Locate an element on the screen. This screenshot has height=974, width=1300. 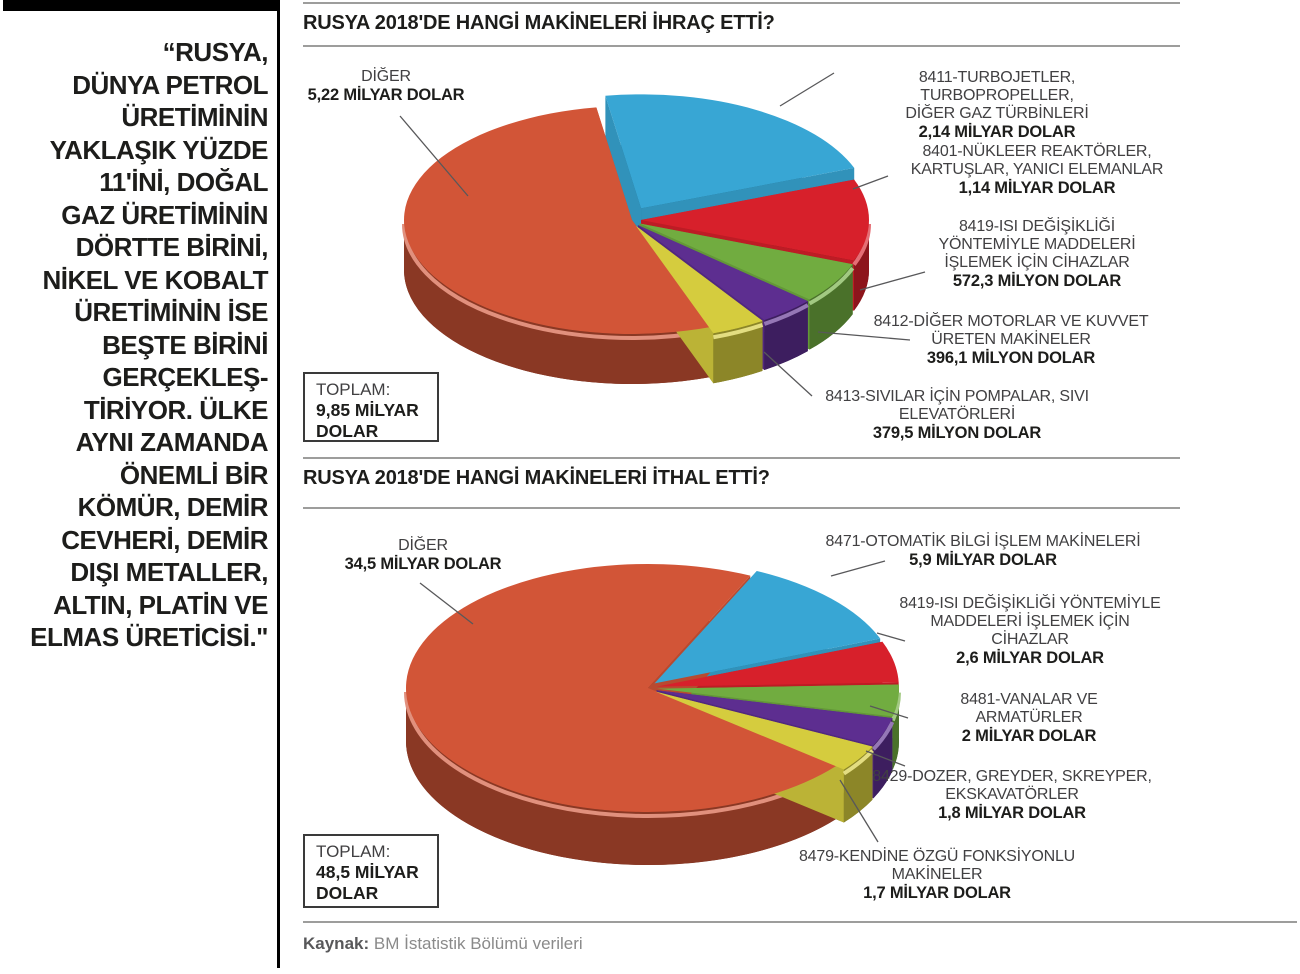
pie-1-slice-skirt-highlight-DIGER is located at coordinates (556, 281).